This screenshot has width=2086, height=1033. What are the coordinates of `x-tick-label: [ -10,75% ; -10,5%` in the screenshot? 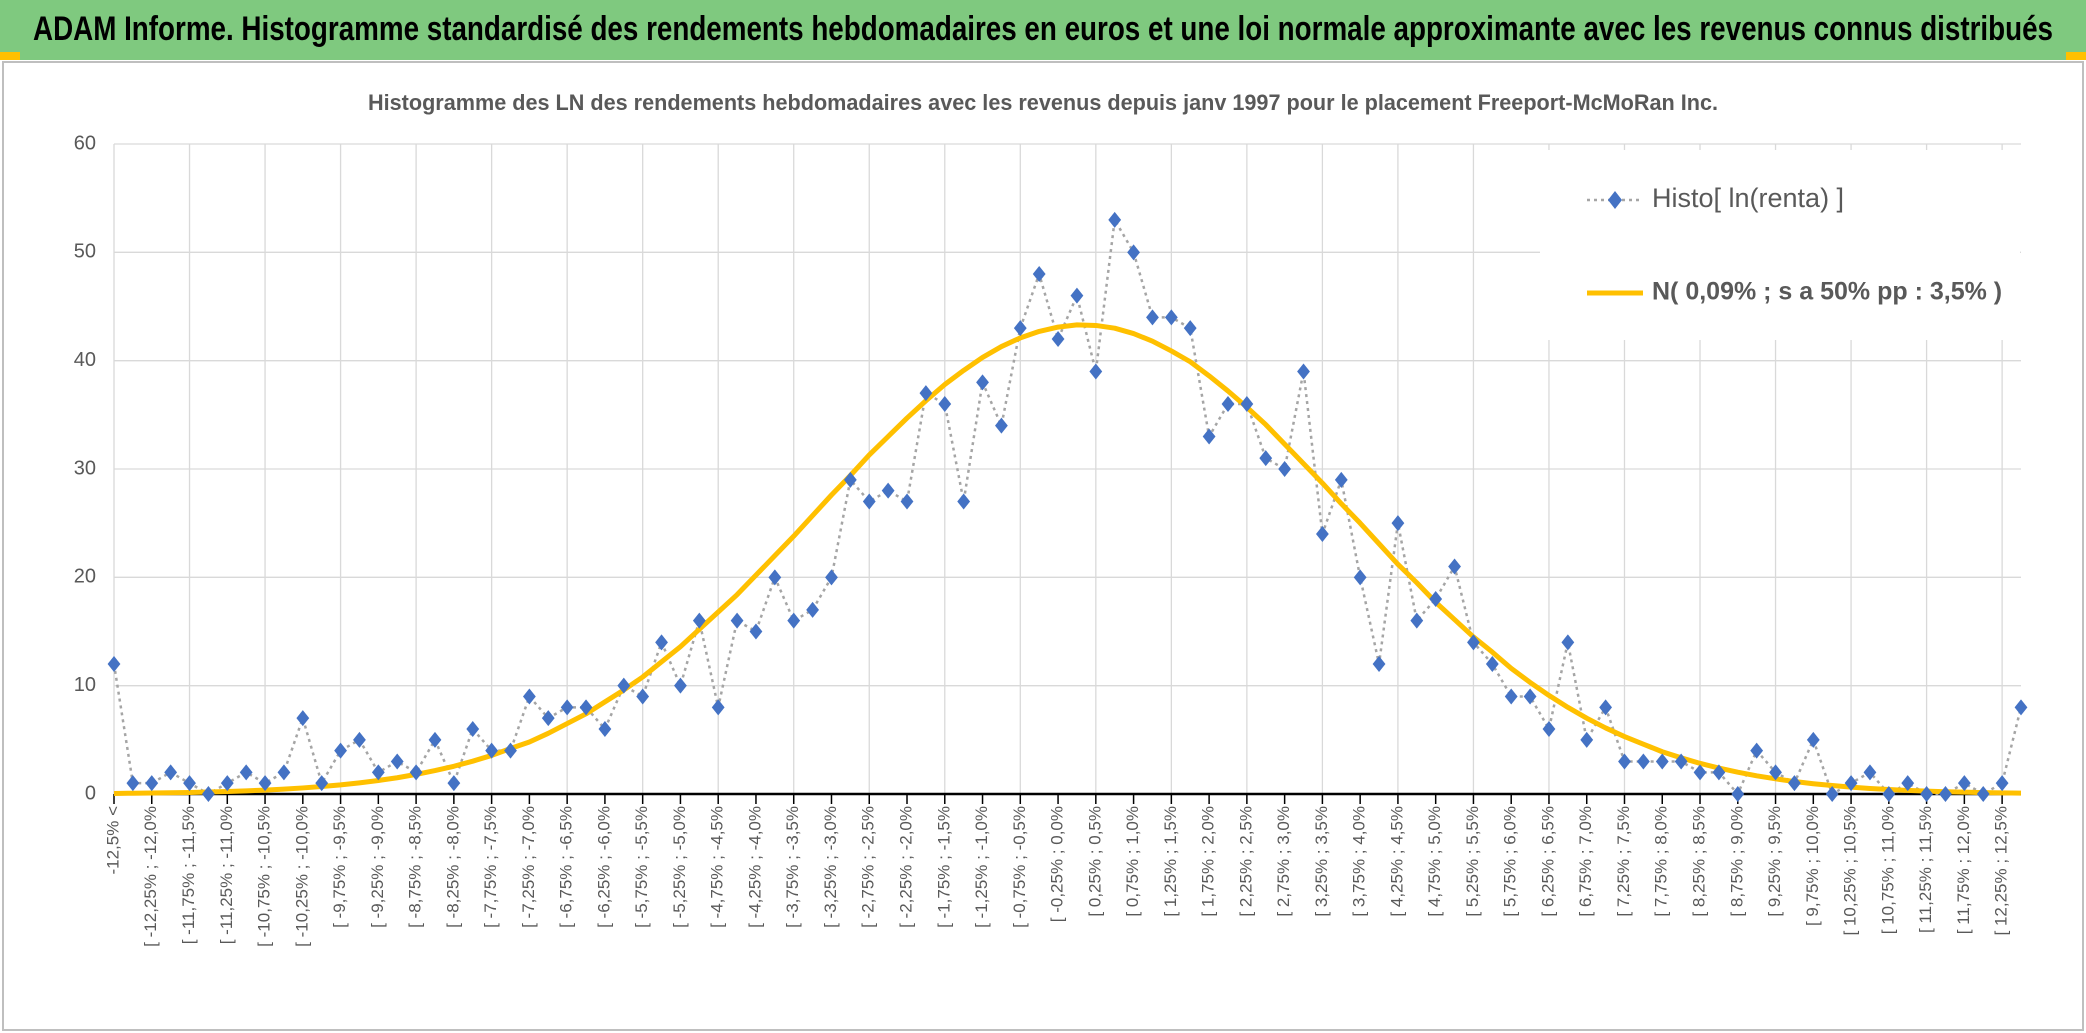 It's located at (264, 876).